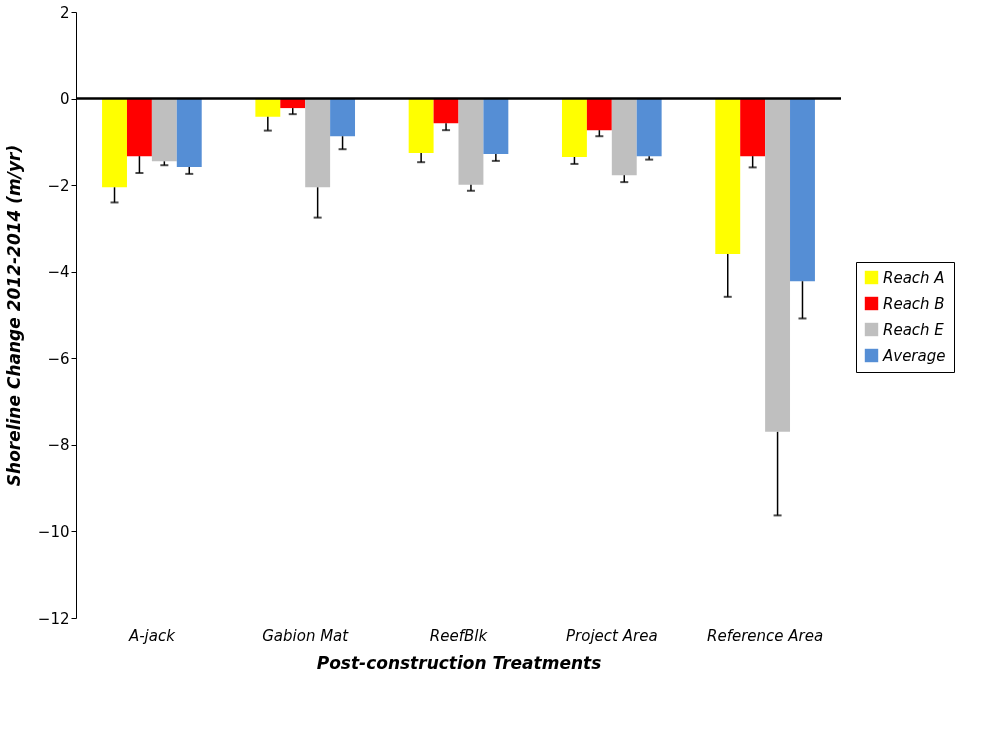 The width and height of the screenshot is (1008, 733). What do you see at coordinates (306, 635) in the screenshot?
I see `x-tick-label: Gabion Mat` at bounding box center [306, 635].